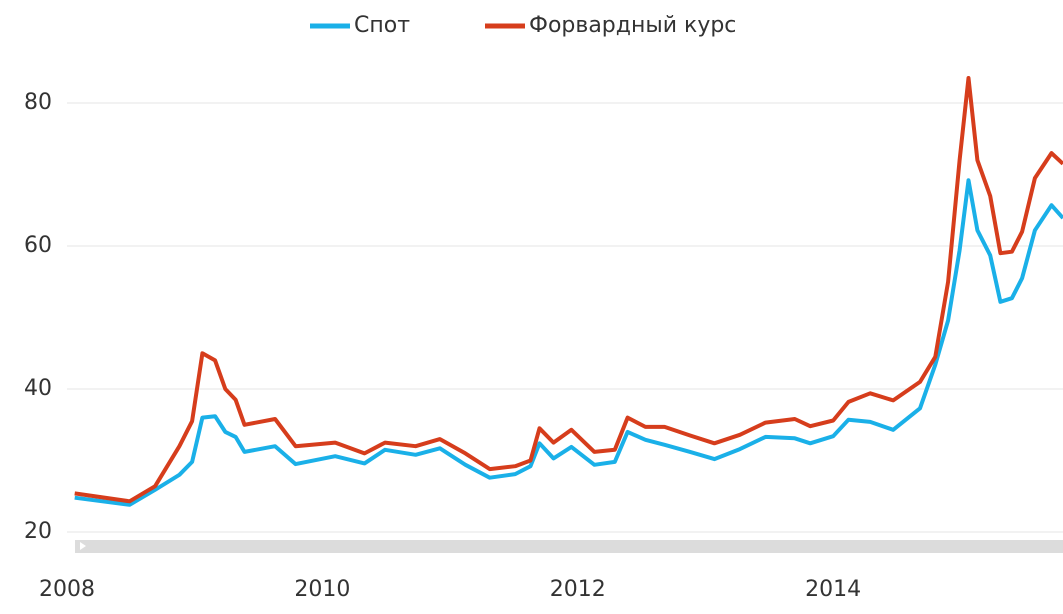 This screenshot has width=1063, height=614. I want to click on x-tick-label: 2012, so click(578, 589).